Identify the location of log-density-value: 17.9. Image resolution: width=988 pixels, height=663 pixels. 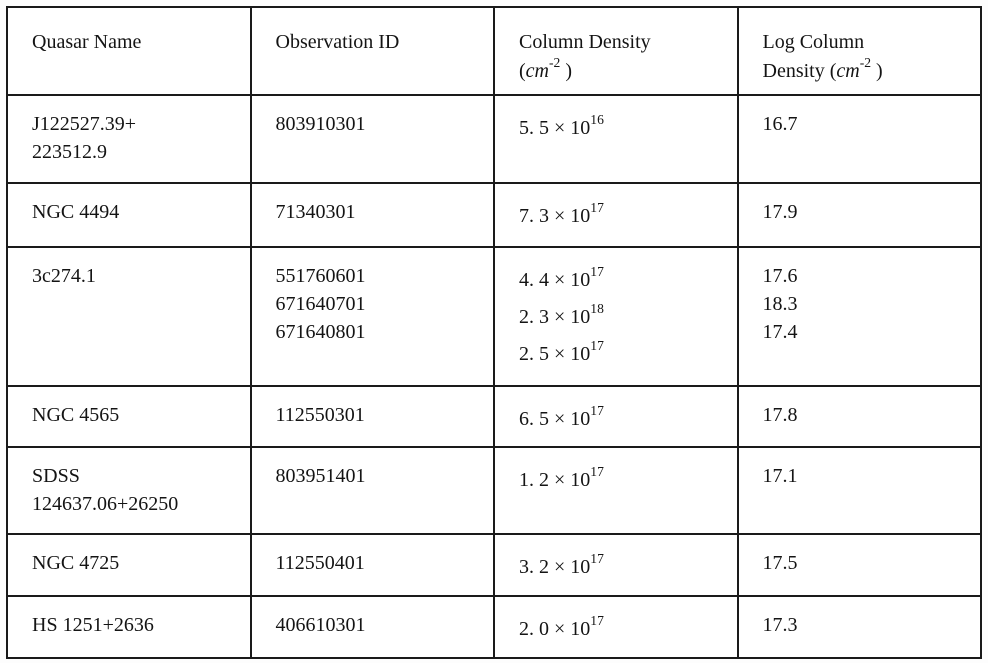
(780, 212).